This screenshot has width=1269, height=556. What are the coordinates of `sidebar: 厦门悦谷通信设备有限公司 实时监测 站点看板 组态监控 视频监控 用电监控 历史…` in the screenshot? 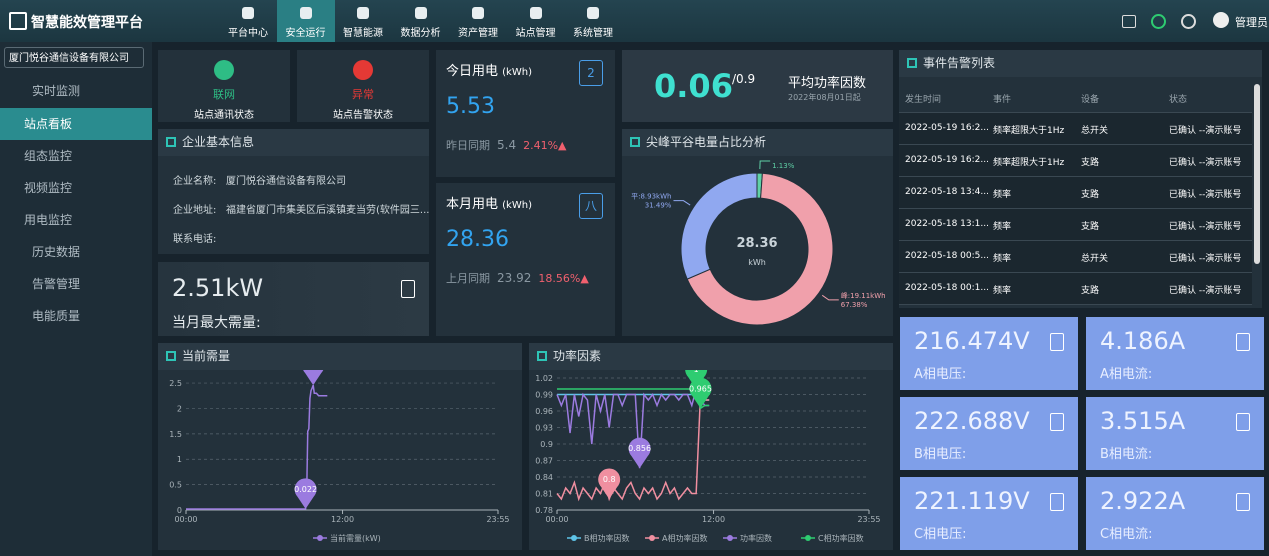 It's located at (76, 299).